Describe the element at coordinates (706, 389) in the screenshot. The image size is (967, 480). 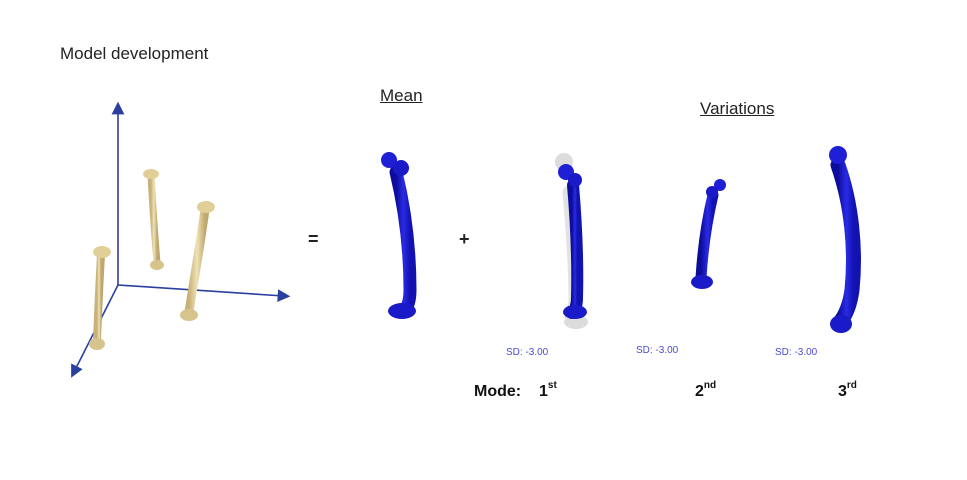
I see `mode-2-label: 2nd` at that location.